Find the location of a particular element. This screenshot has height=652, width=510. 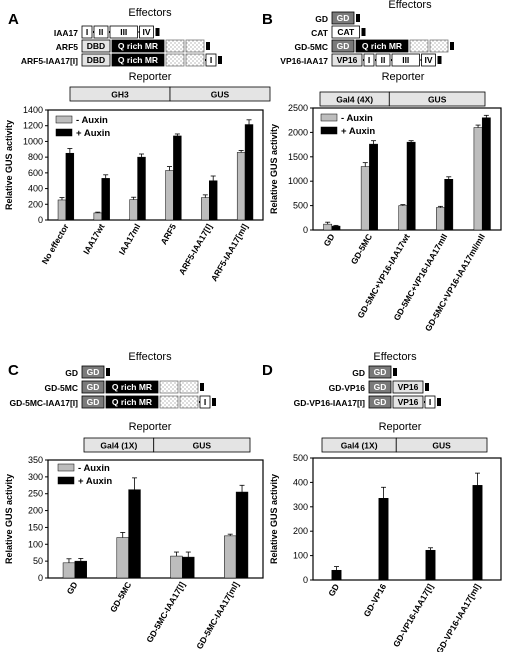

plot-frame is located at coordinates (407, 519).